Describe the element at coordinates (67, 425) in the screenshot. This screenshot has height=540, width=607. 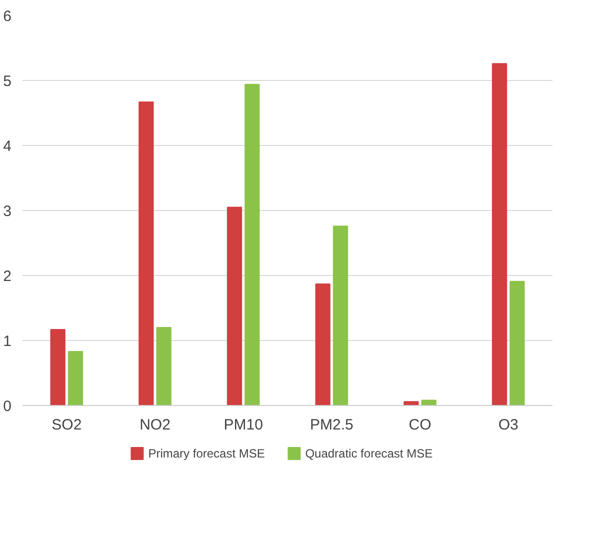
I see `x-tick-label: SO2` at that location.